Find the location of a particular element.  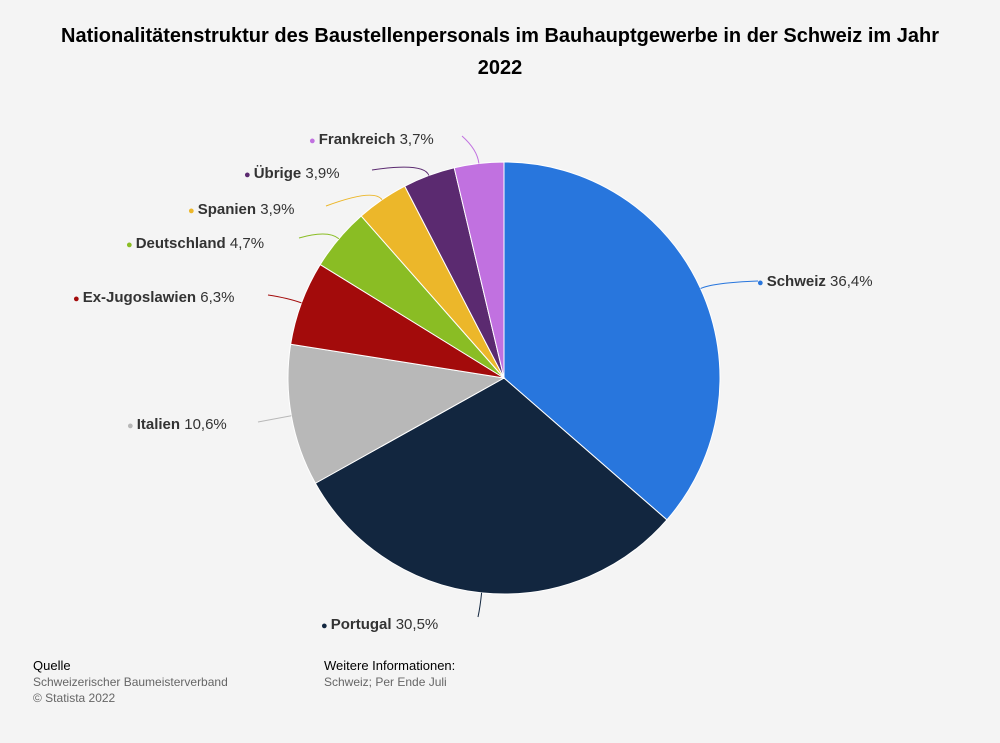

label-ex-jugoslawien: ● Ex-Jugoslawien 6,3% is located at coordinates (153, 297).